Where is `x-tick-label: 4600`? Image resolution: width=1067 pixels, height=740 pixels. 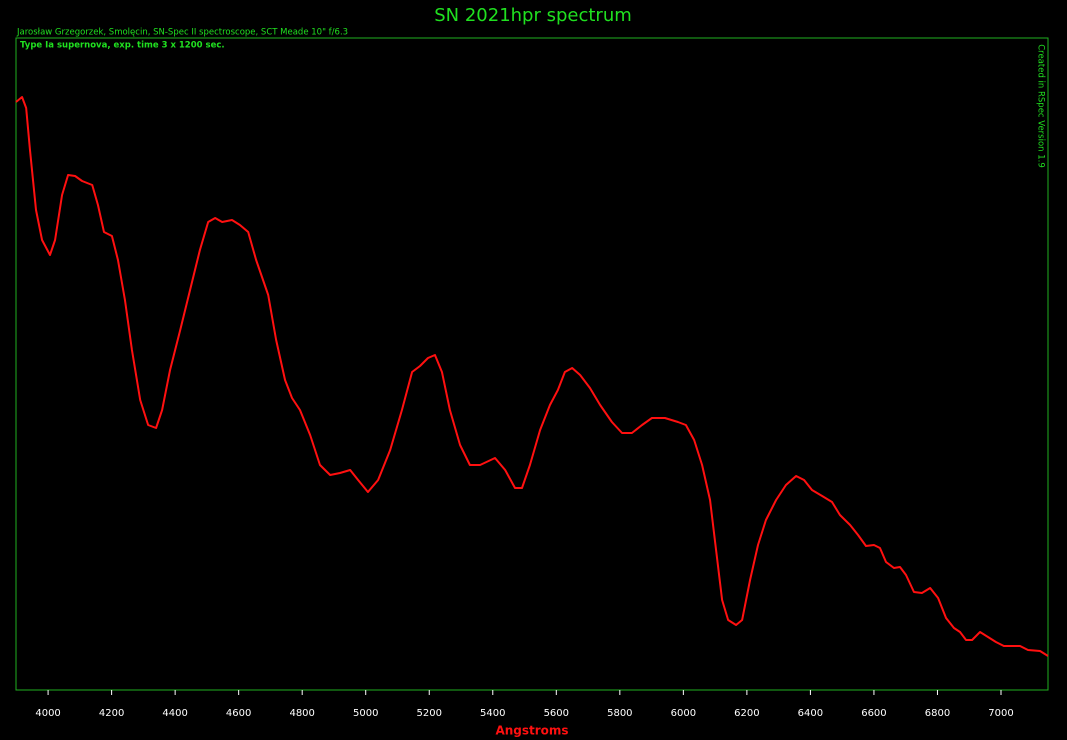 x-tick-label: 4600 is located at coordinates (238, 713).